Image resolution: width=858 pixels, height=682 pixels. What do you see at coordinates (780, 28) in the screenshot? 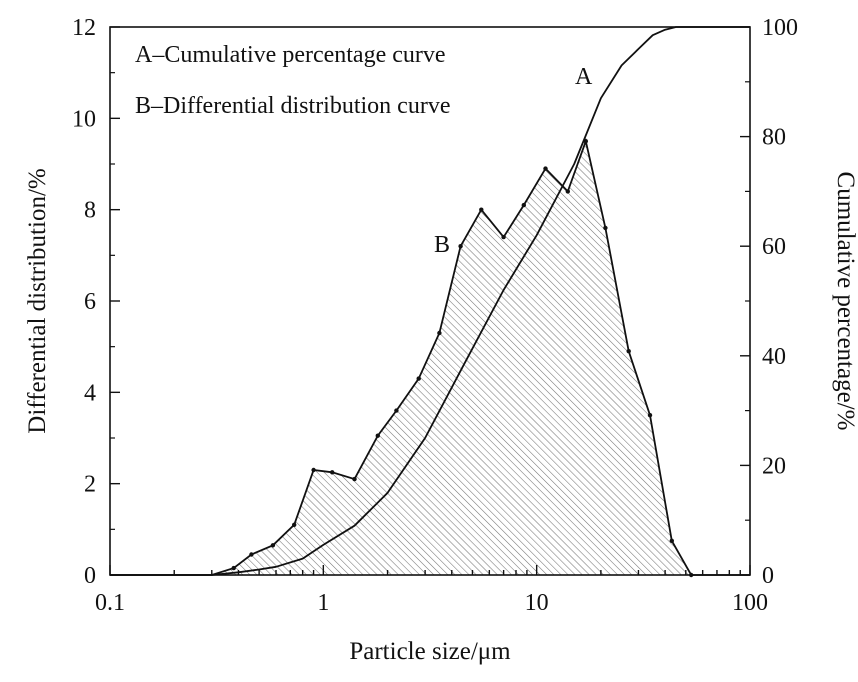
I see `y-right-tick-label: 100` at bounding box center [780, 28].